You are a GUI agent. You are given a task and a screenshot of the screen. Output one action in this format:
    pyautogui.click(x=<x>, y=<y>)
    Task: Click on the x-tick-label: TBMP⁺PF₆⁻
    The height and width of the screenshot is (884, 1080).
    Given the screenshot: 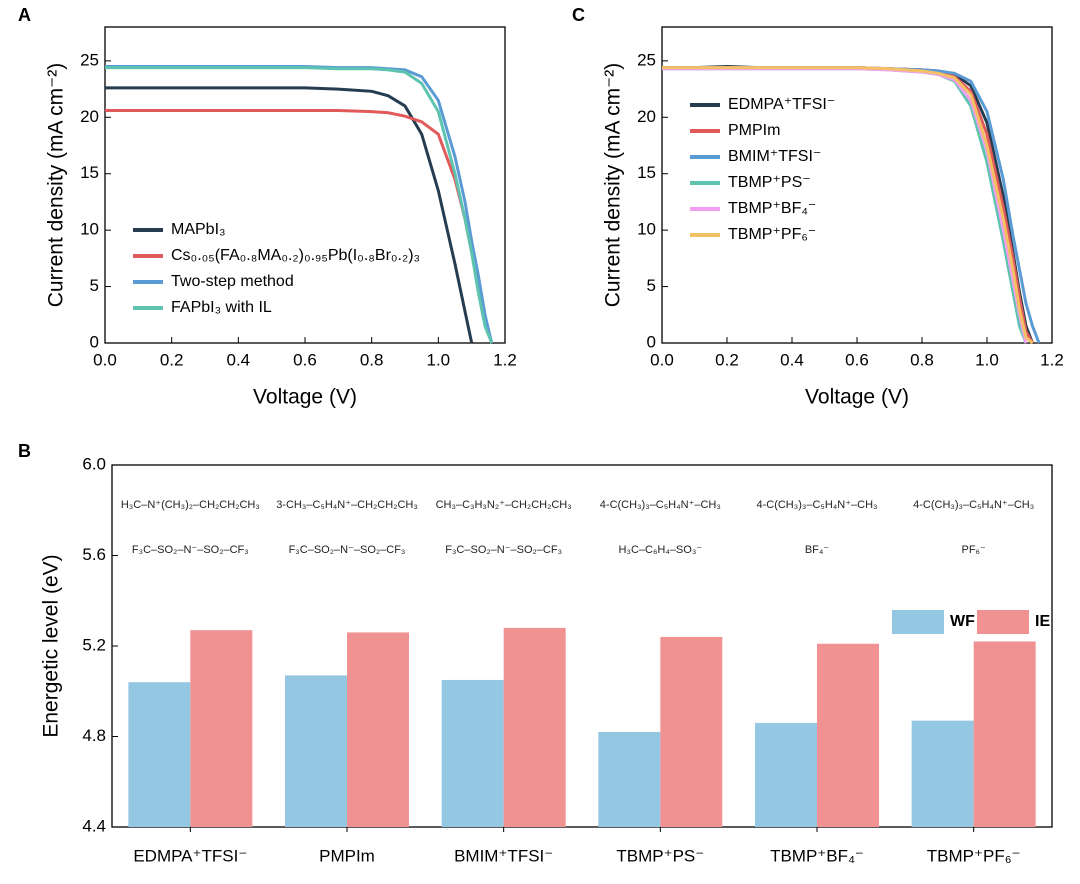 What is the action you would take?
    pyautogui.click(x=974, y=855)
    